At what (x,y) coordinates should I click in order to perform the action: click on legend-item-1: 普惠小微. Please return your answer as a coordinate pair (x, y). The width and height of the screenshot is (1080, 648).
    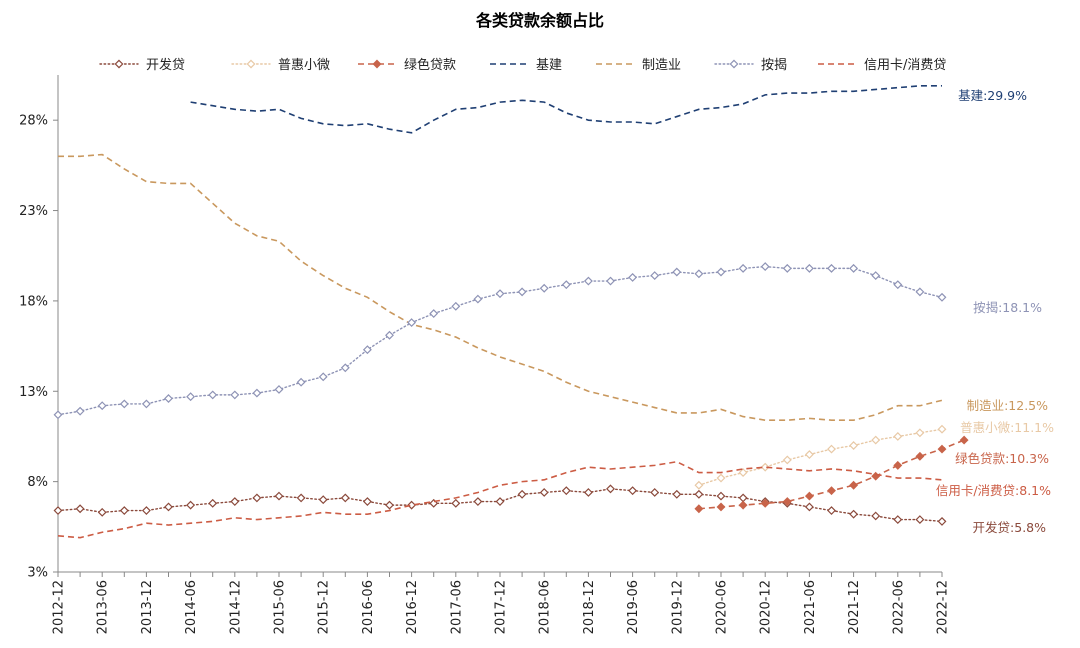
    Looking at the image, I should click on (280, 65).